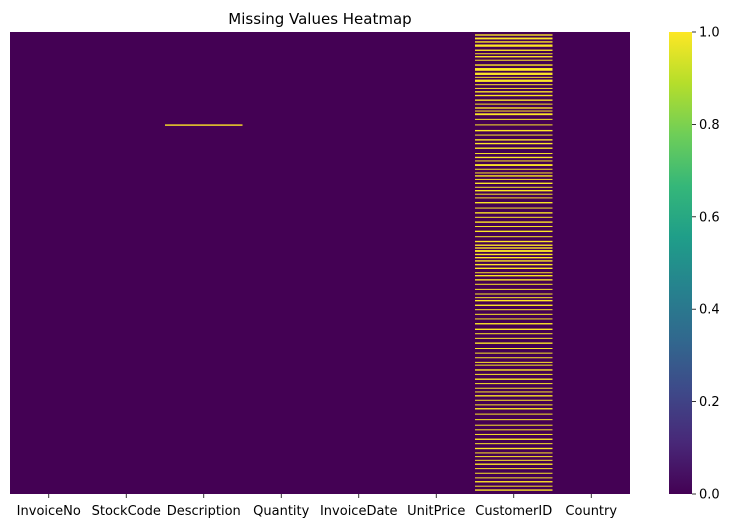 This screenshot has width=733, height=532. Describe the element at coordinates (709, 402) in the screenshot. I see `colorbar-tick-label-1: 0.2` at that location.